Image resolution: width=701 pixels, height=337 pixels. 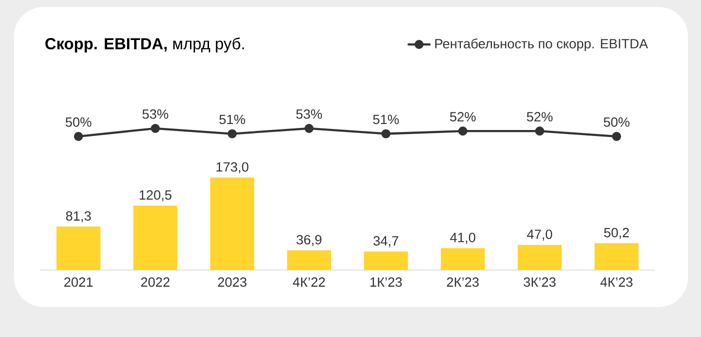 What do you see at coordinates (308, 282) in the screenshot?
I see `x-tick-label: 4К’22` at bounding box center [308, 282].